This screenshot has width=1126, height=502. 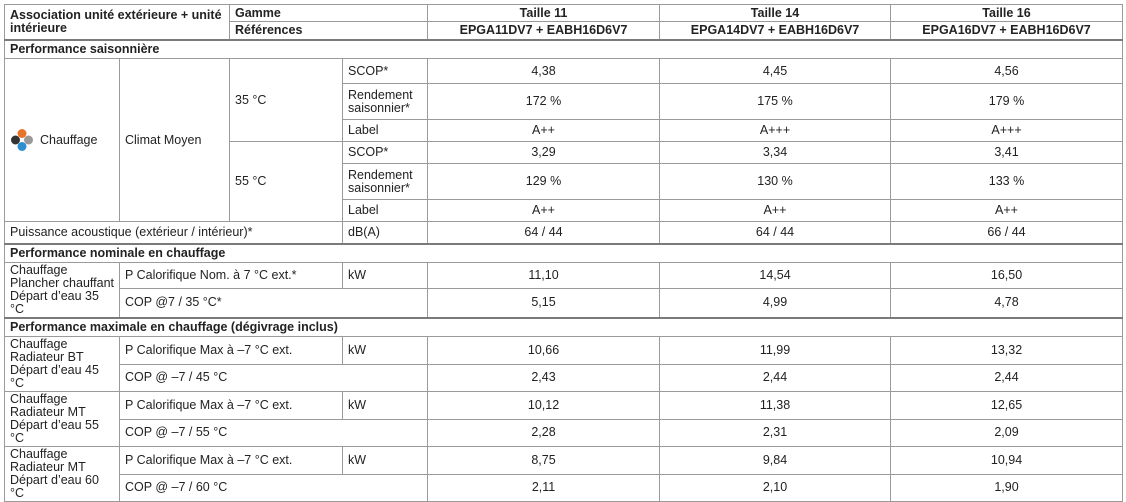 What do you see at coordinates (775, 303) in the screenshot?
I see `value-cell: 4,99` at bounding box center [775, 303].